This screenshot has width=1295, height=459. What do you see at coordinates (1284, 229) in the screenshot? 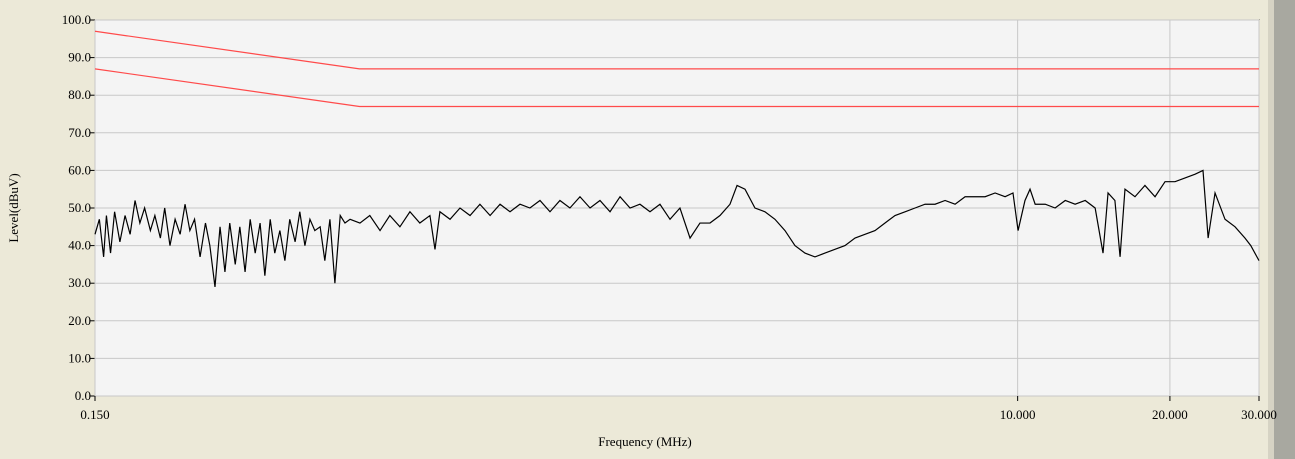
I see `window-edge` at bounding box center [1284, 229].